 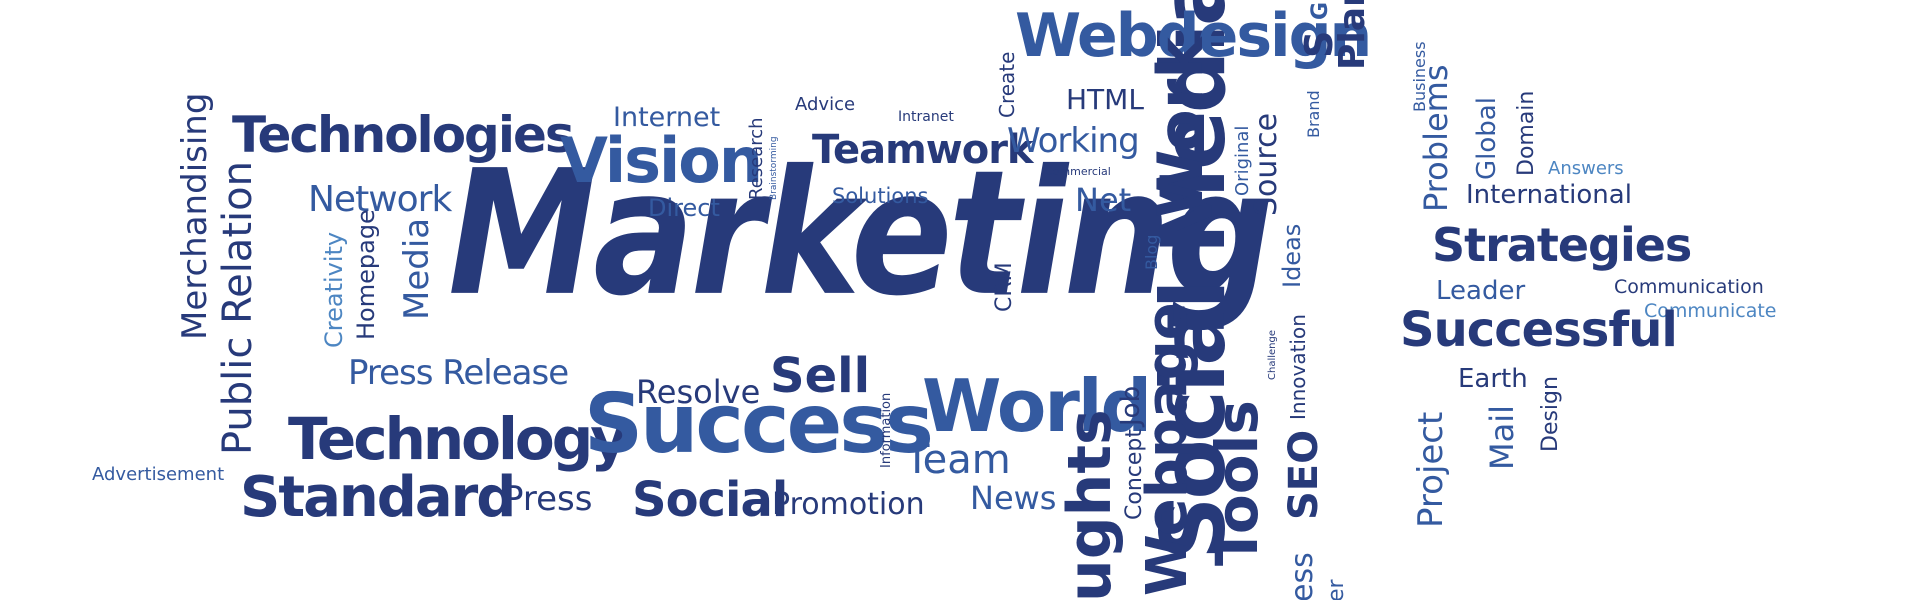 What do you see at coordinates (1562, 245) in the screenshot?
I see `word-strategies: Strategies` at bounding box center [1562, 245].